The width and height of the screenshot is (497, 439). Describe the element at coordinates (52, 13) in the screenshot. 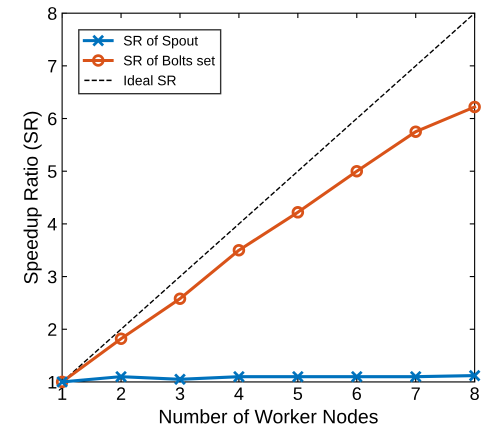

I see `y-tick-label: 8` at that location.